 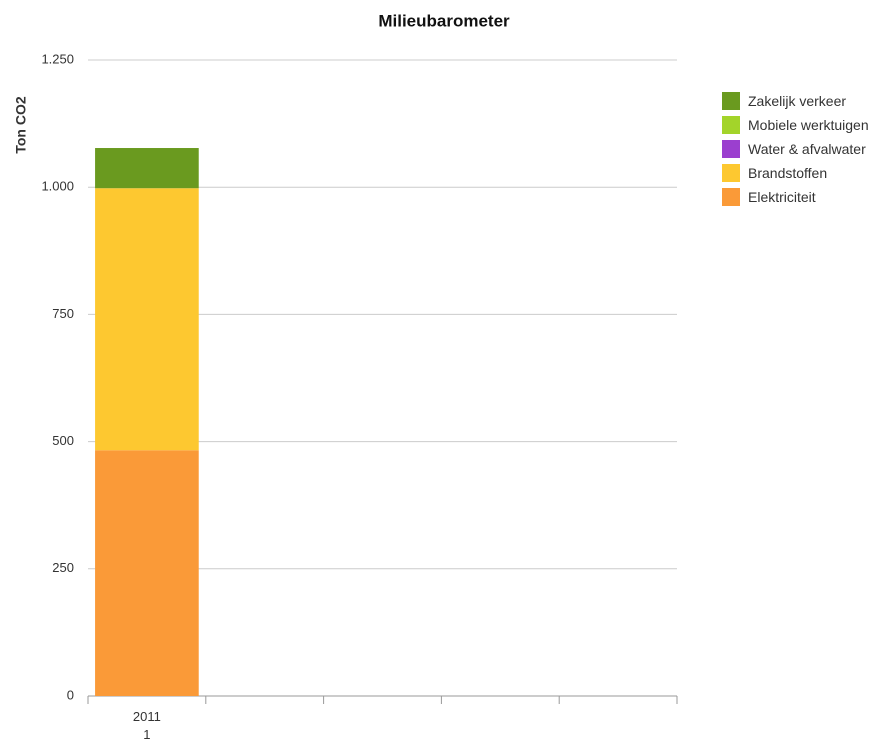 I want to click on legend-item: Mobiele werktuigen, so click(x=795, y=125).